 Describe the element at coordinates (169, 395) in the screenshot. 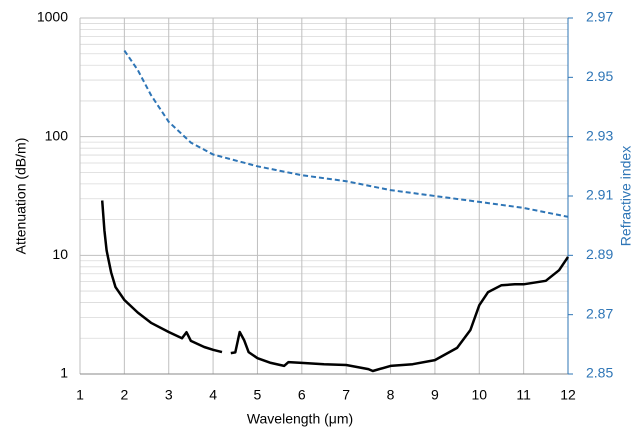

I see `x-tick-label: 3` at that location.